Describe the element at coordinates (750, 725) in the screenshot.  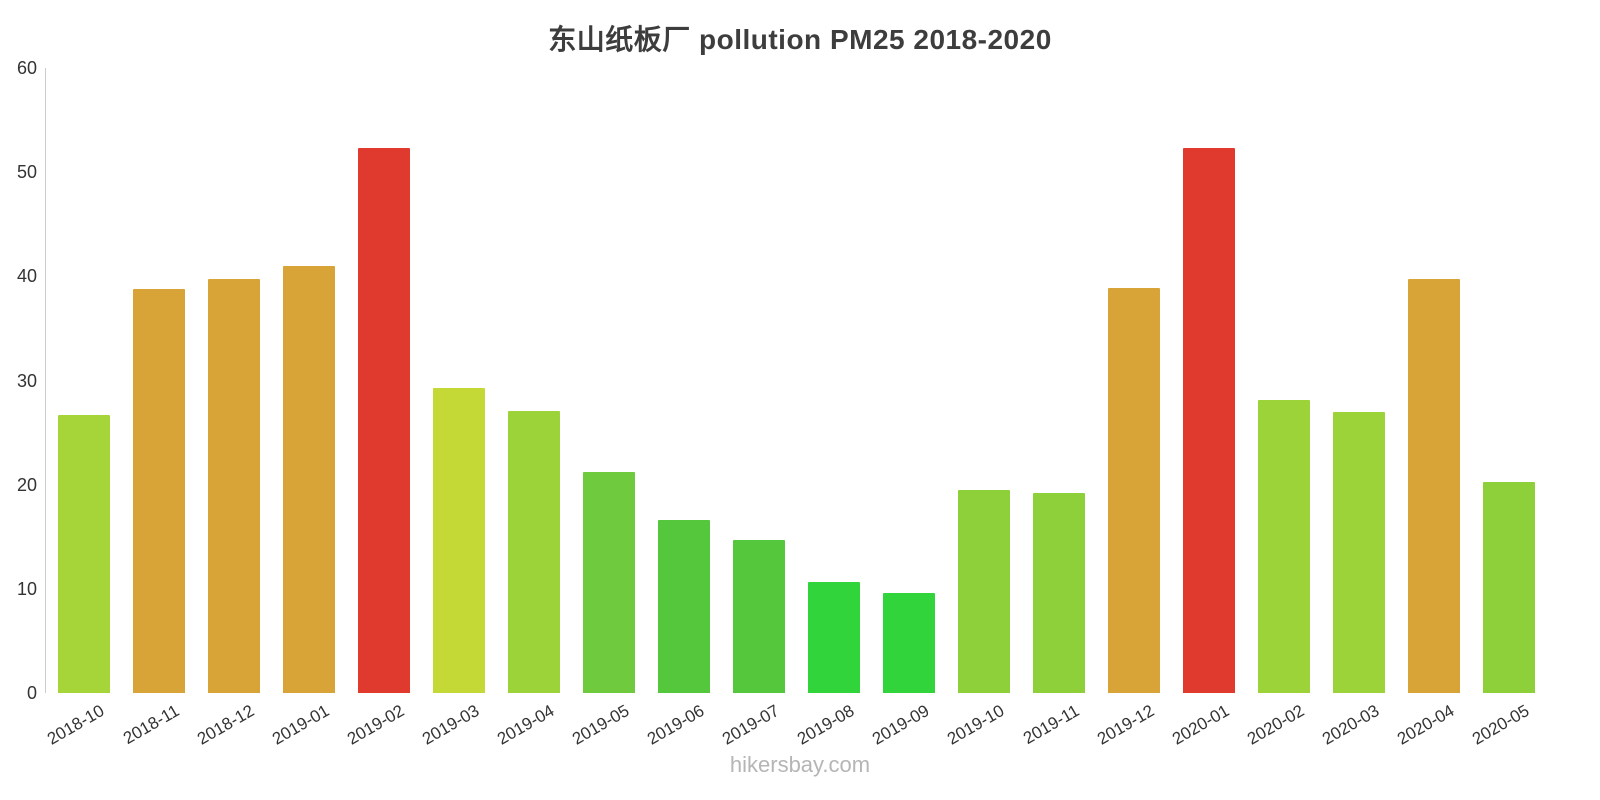
I see `x-tick-label: 2019-07` at that location.